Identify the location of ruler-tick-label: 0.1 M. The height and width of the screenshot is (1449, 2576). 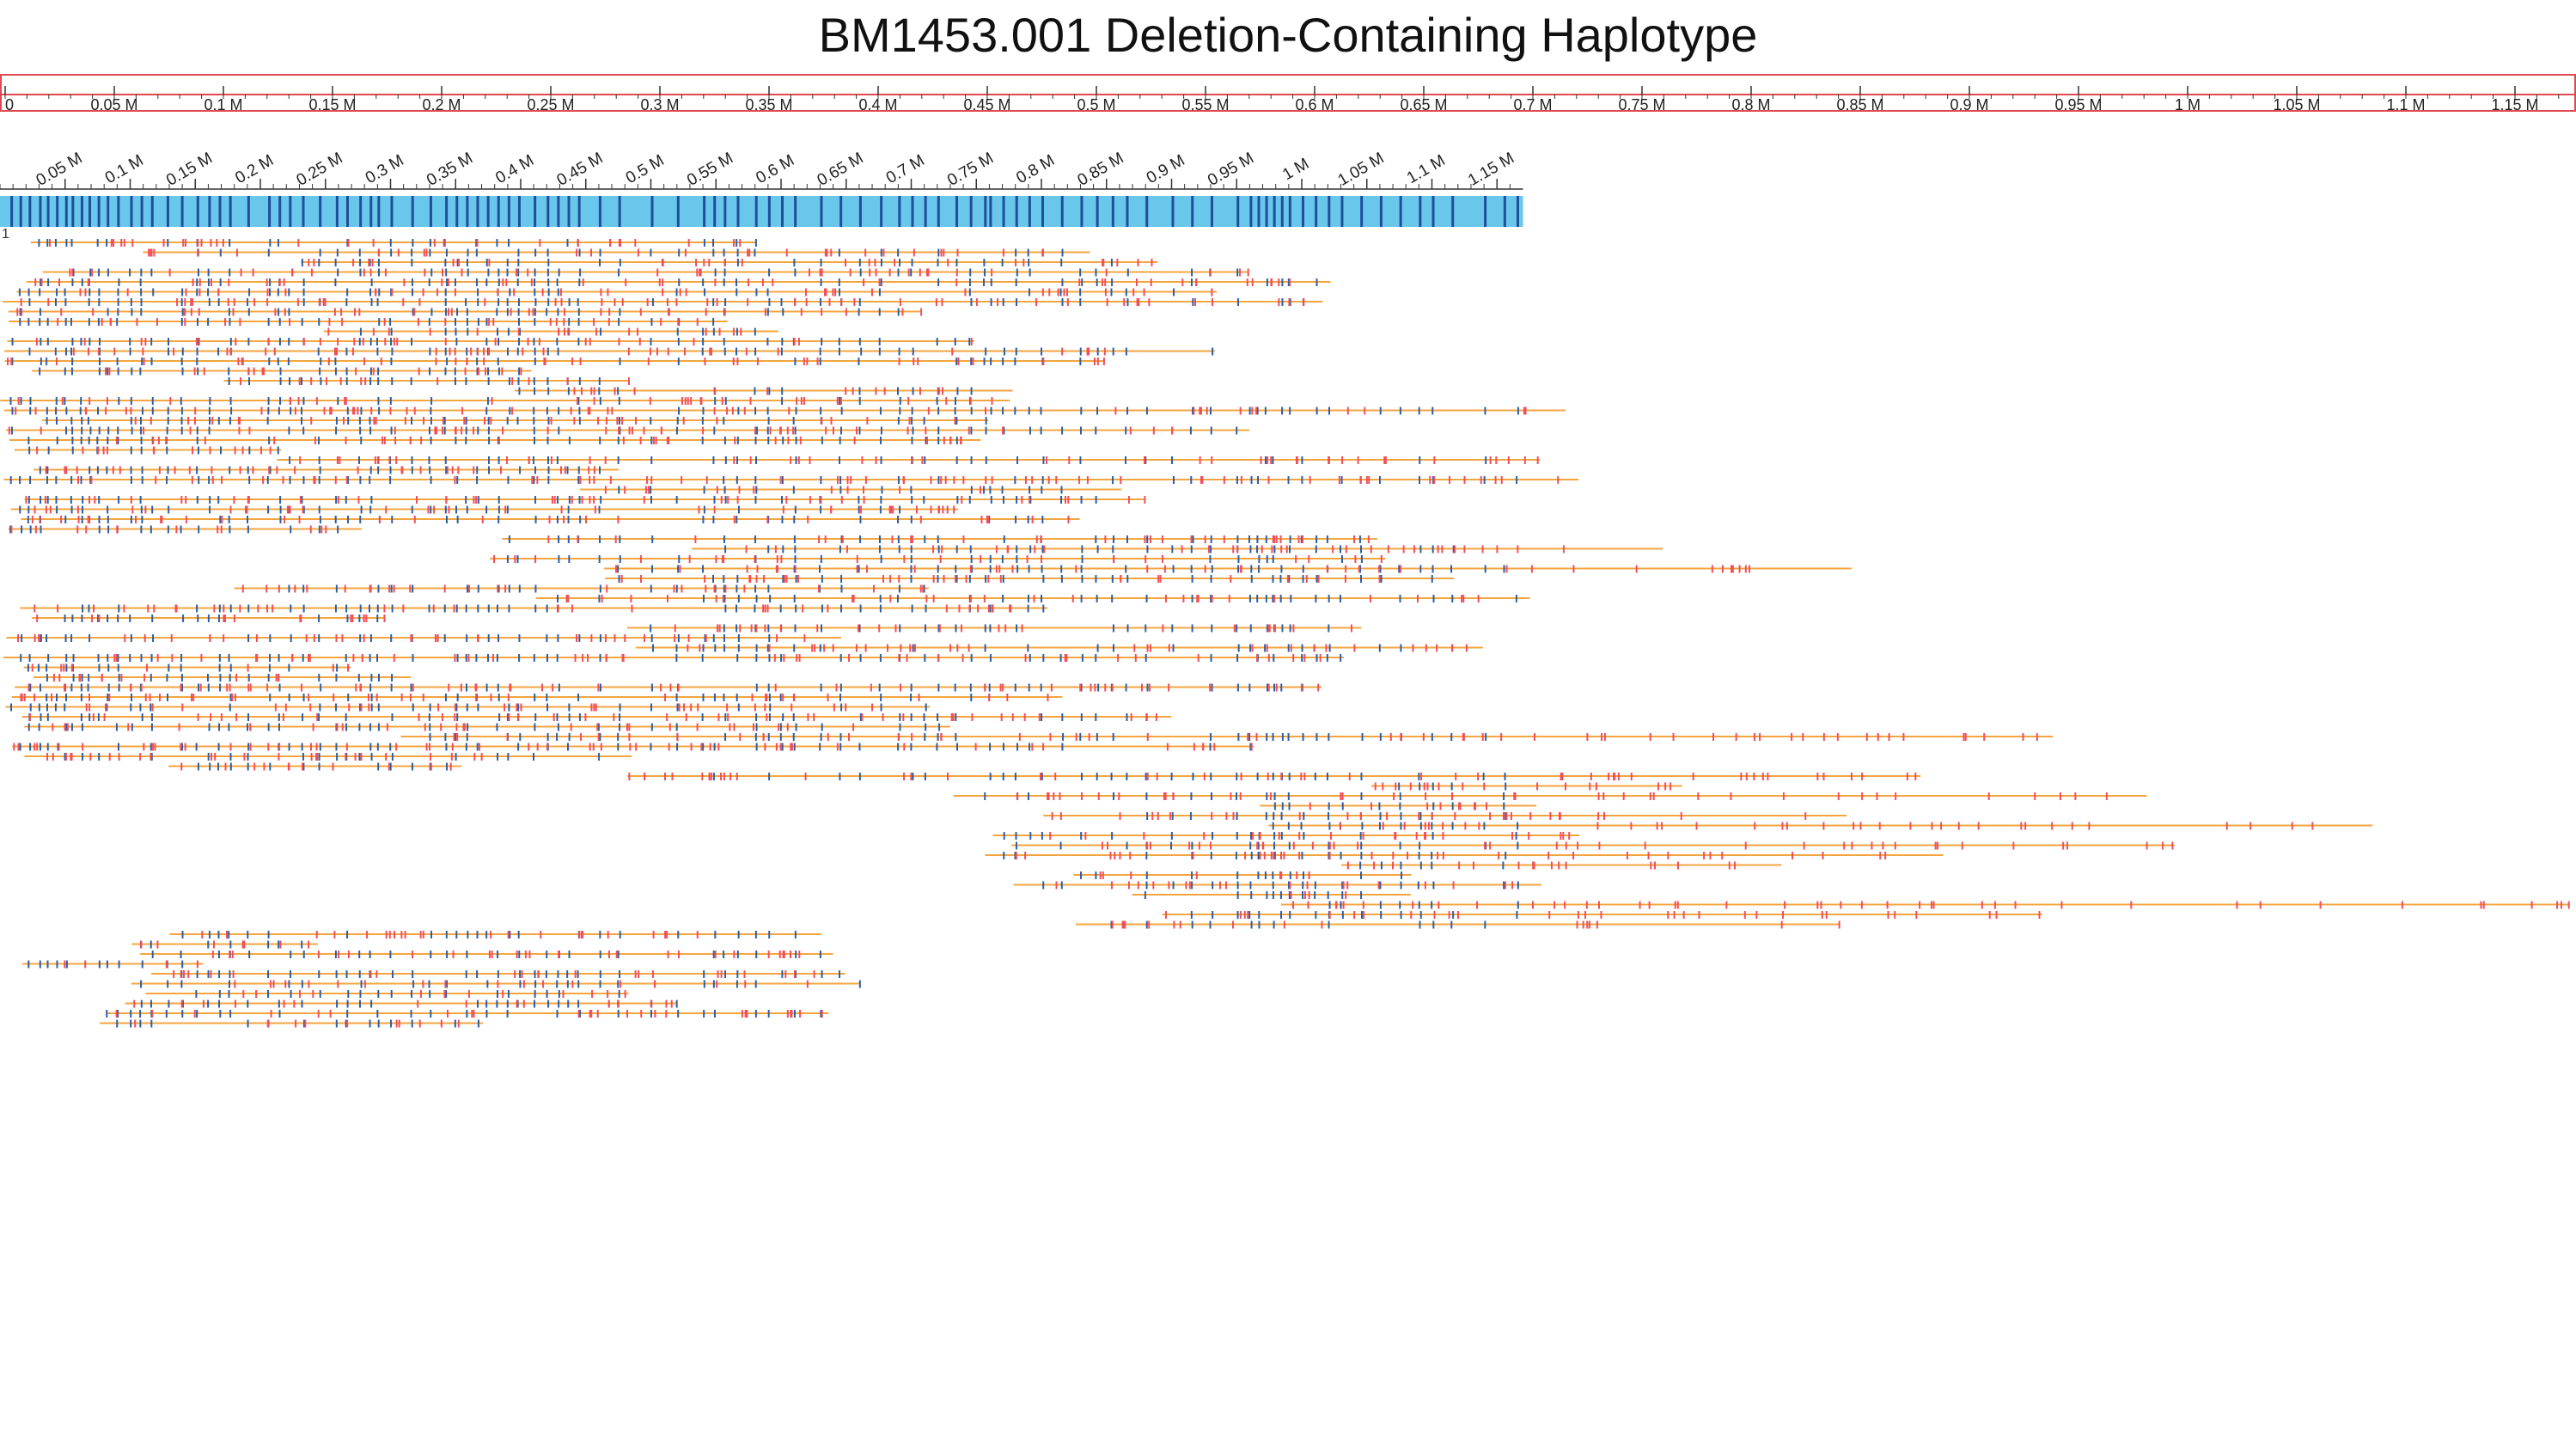
(223, 104).